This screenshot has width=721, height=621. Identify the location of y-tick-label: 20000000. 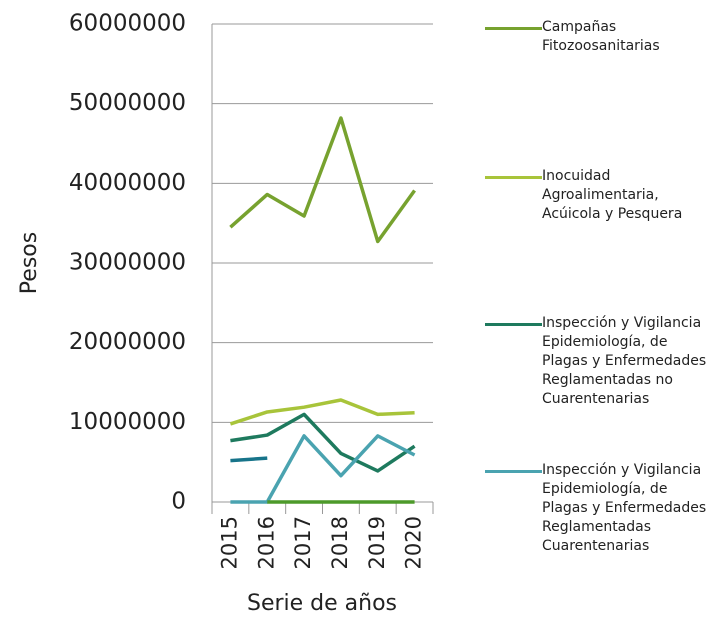
(127, 342).